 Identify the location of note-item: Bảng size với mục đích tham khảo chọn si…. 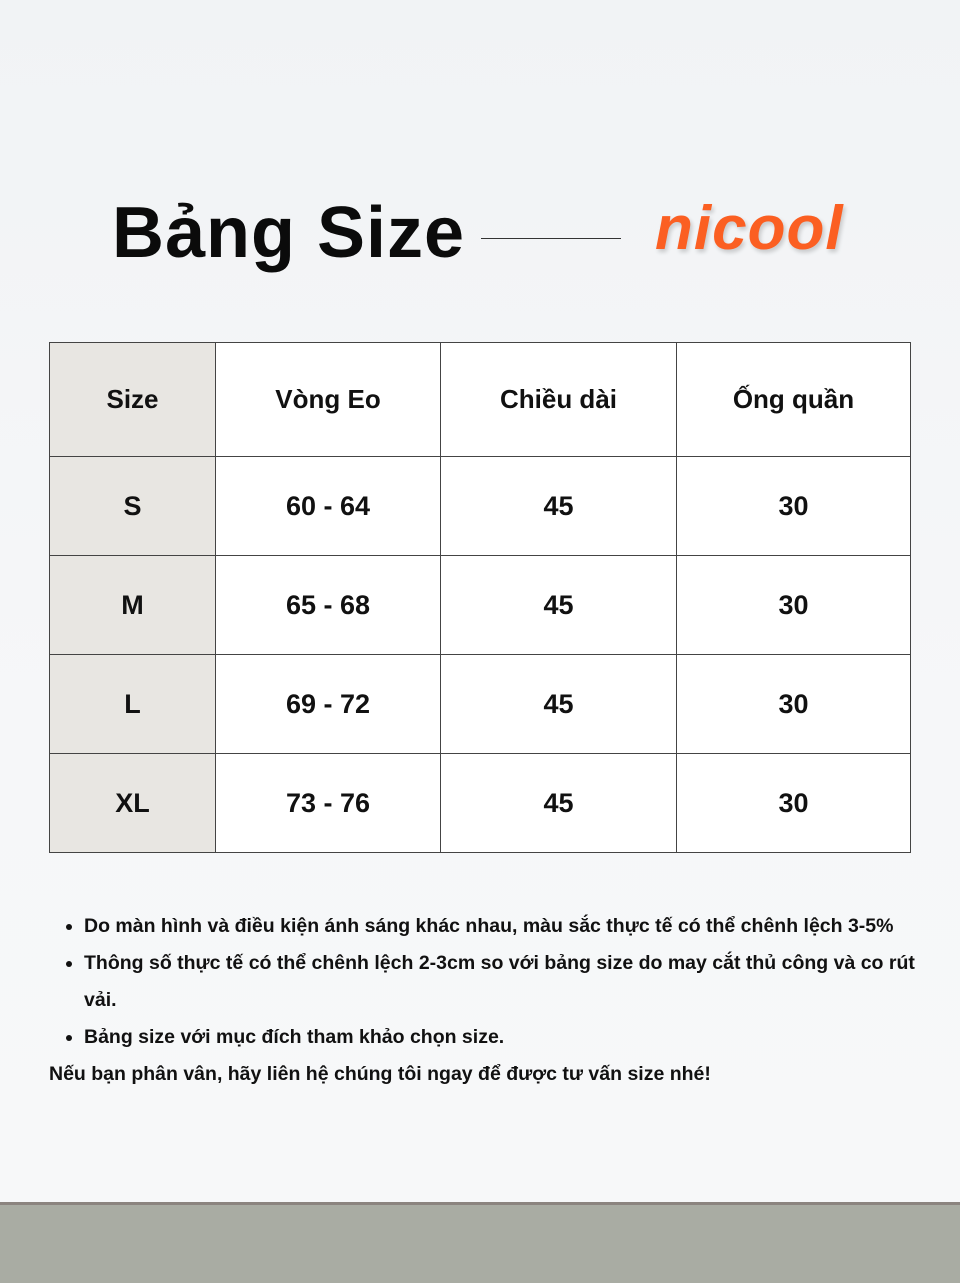
(506, 1037).